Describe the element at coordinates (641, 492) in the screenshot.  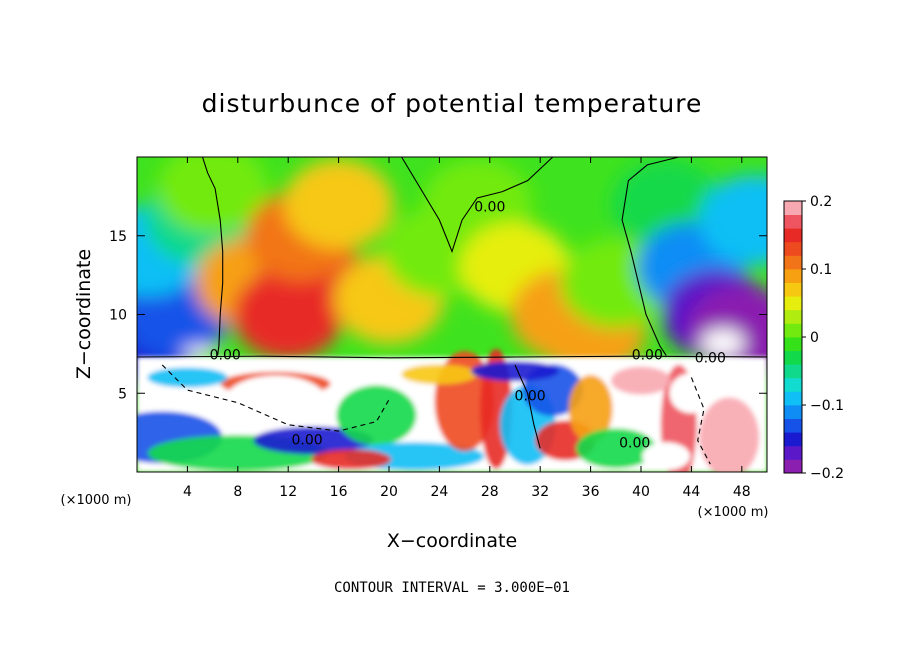
I see `x-tick-label: 40` at that location.